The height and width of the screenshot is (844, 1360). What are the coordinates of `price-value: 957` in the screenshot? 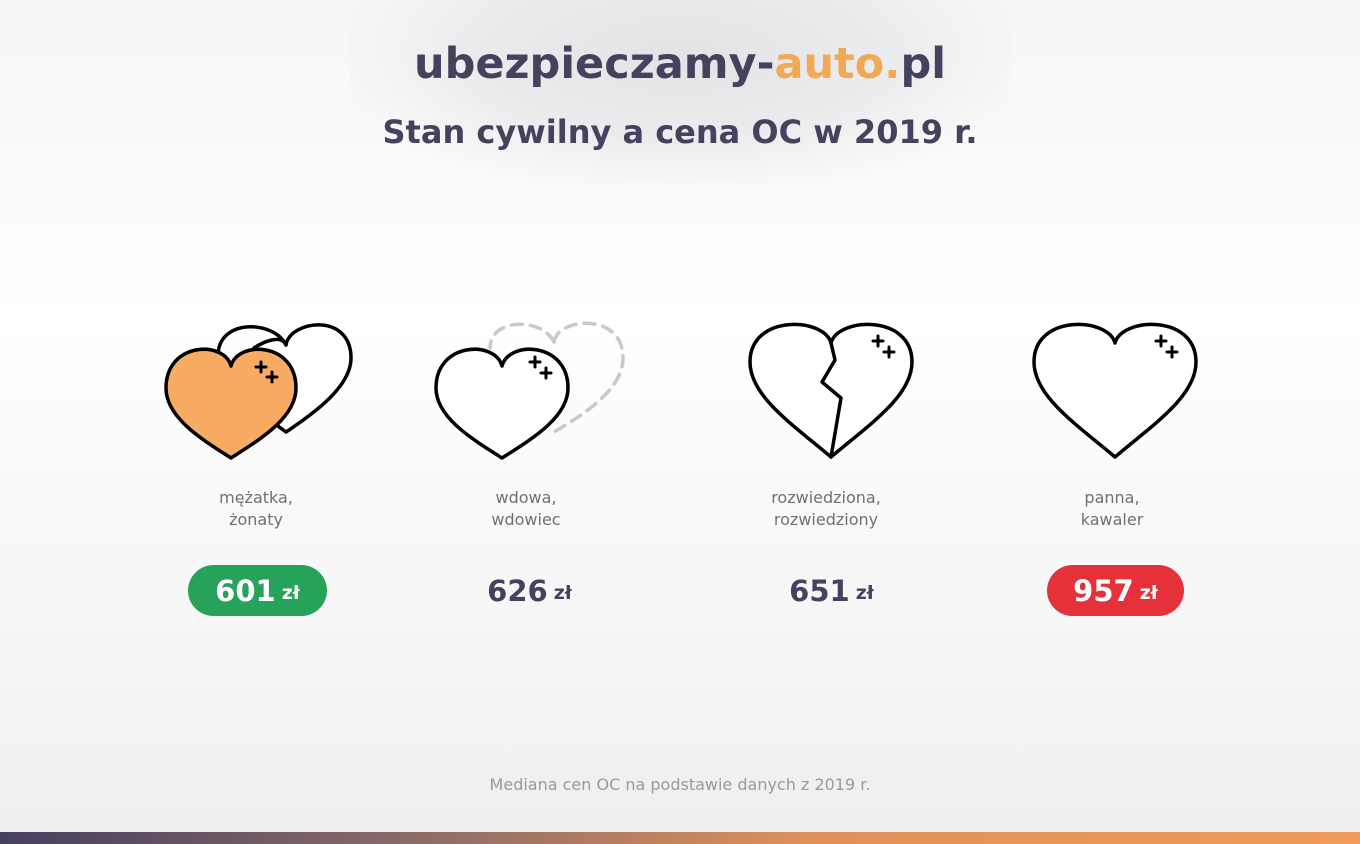 It's located at (1103, 590).